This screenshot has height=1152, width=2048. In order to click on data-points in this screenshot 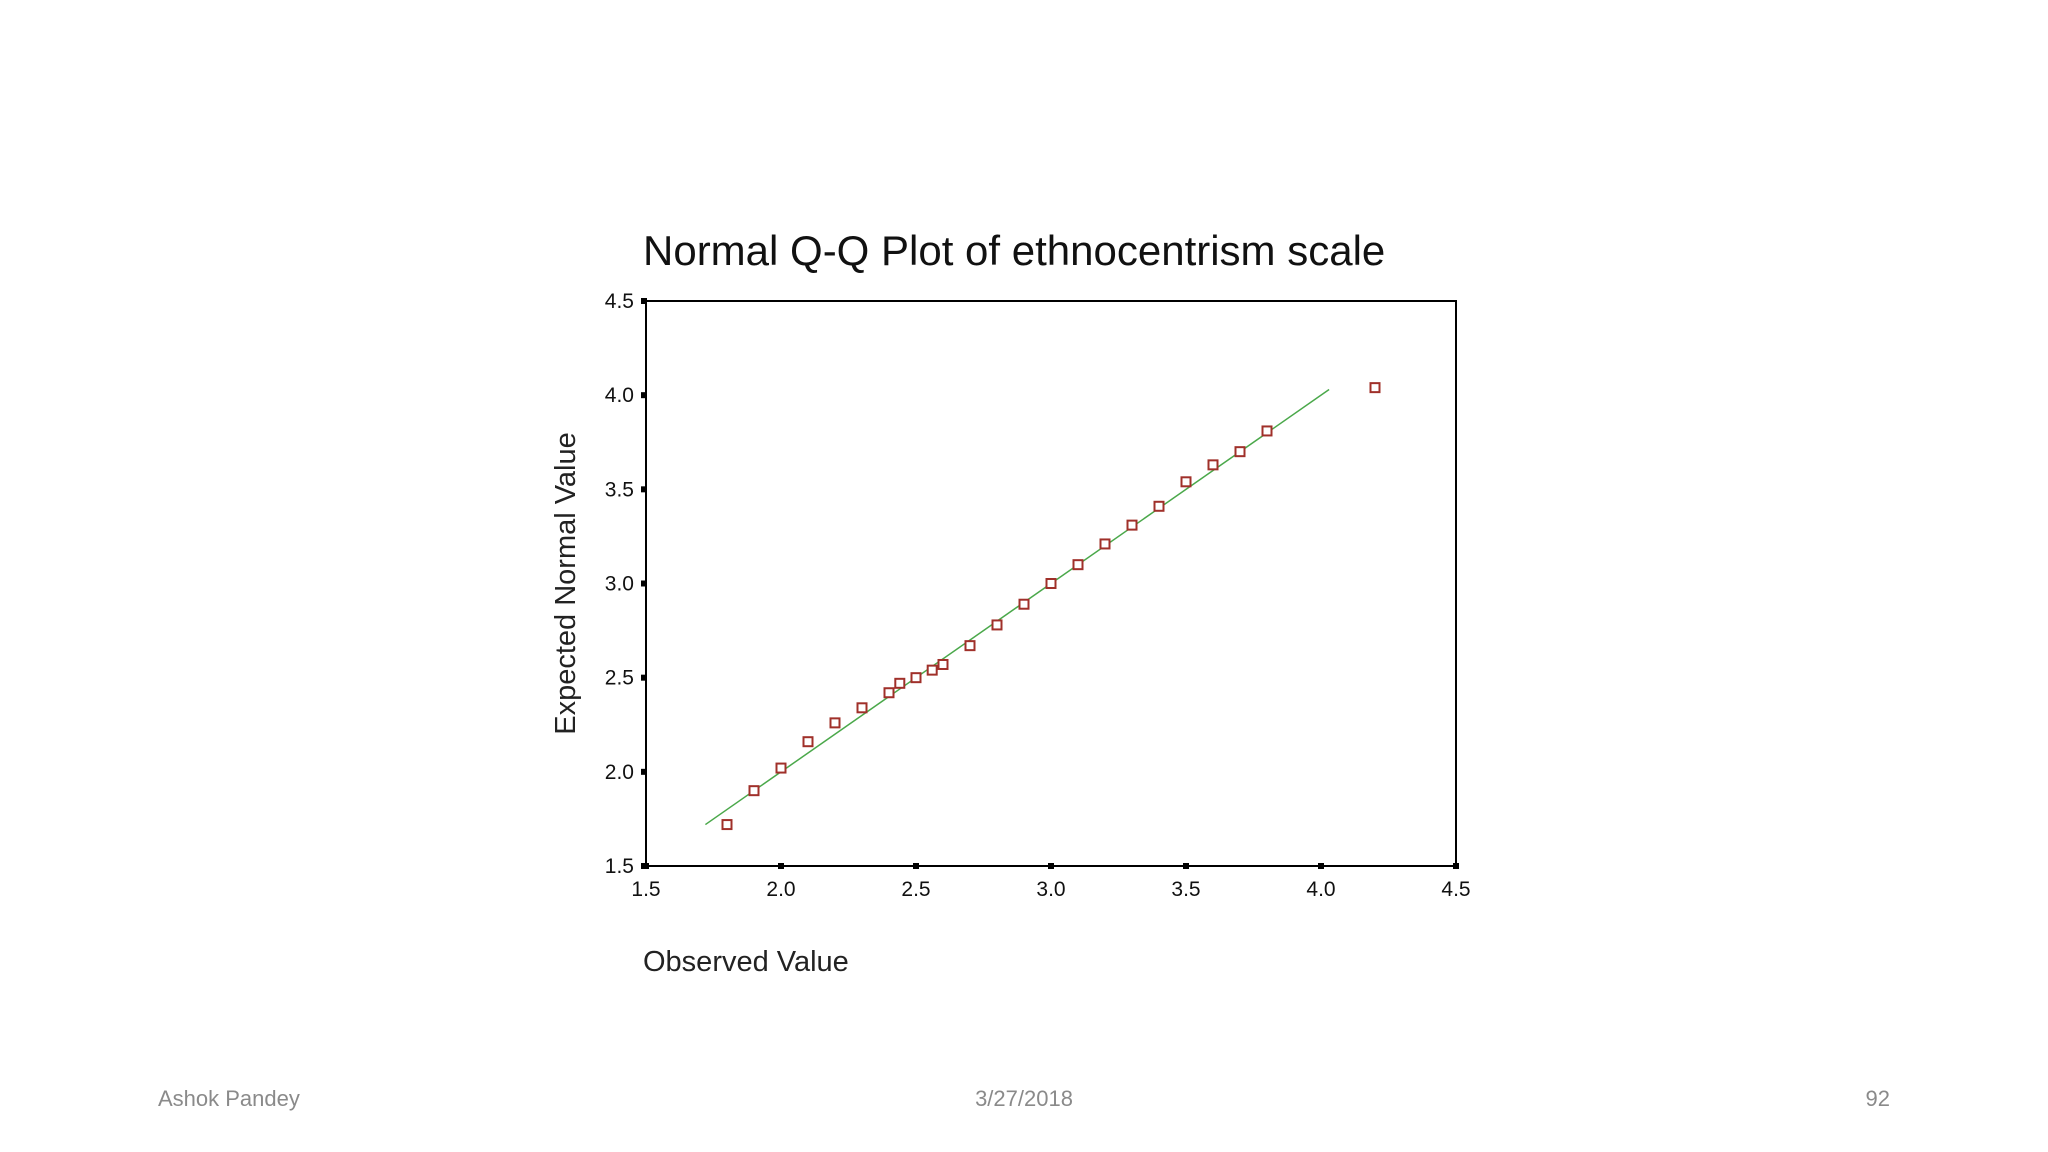, I will do `click(1051, 606)`.